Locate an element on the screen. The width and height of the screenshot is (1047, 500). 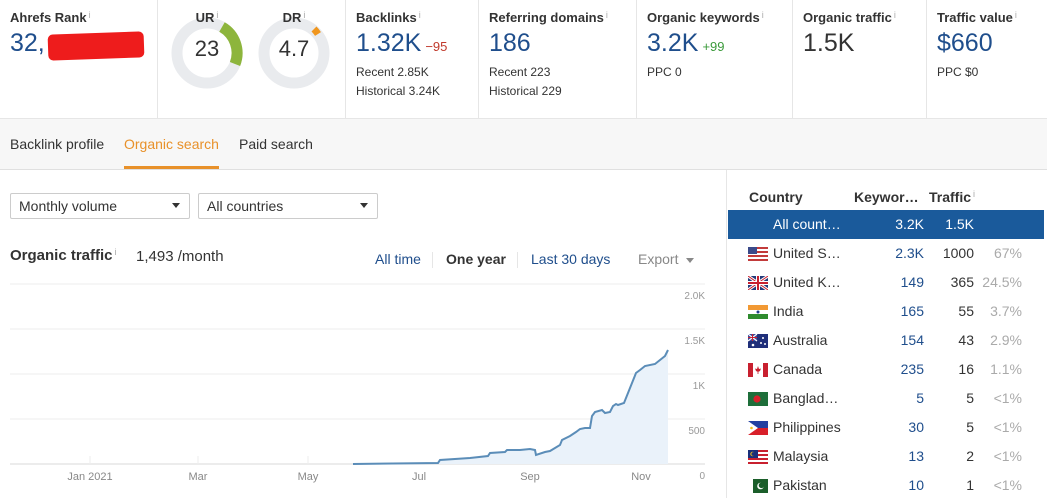
ahrefs-rank-label: Ahrefs Rank is located at coordinates (48, 17).